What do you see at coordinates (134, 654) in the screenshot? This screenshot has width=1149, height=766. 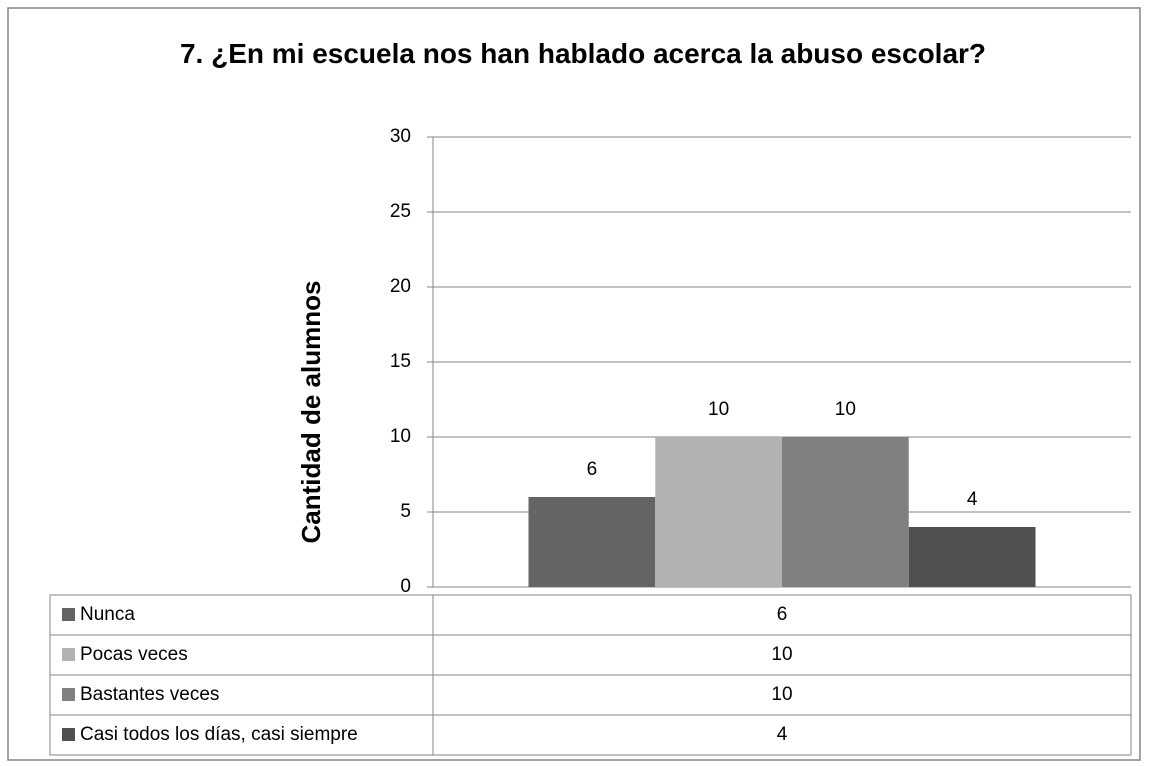 I see `legend-label: Pocas veces` at bounding box center [134, 654].